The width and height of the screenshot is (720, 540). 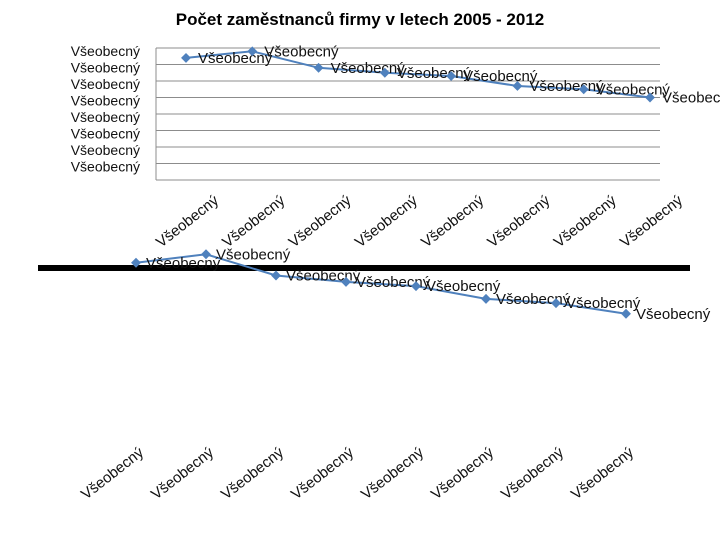 I want to click on section-divider, so click(x=364, y=268).